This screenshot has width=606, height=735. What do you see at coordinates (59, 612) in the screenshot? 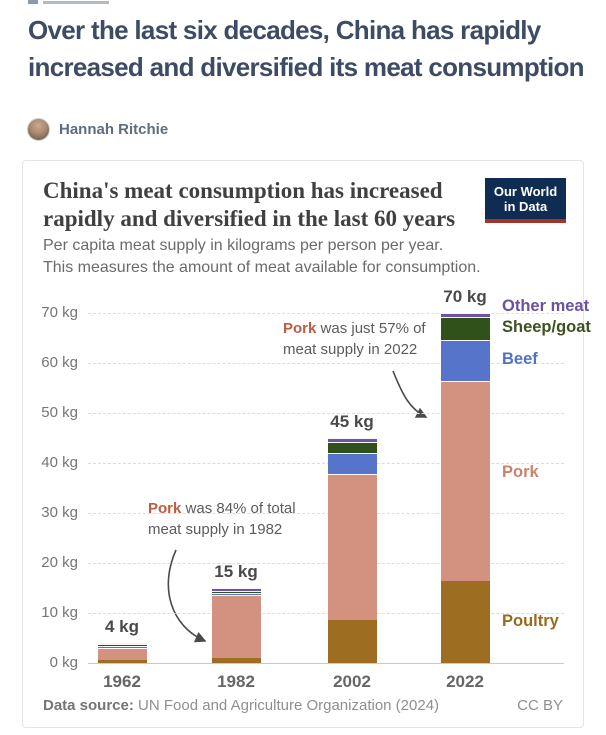
I see `y-tick-10kg: 10 kg` at bounding box center [59, 612].